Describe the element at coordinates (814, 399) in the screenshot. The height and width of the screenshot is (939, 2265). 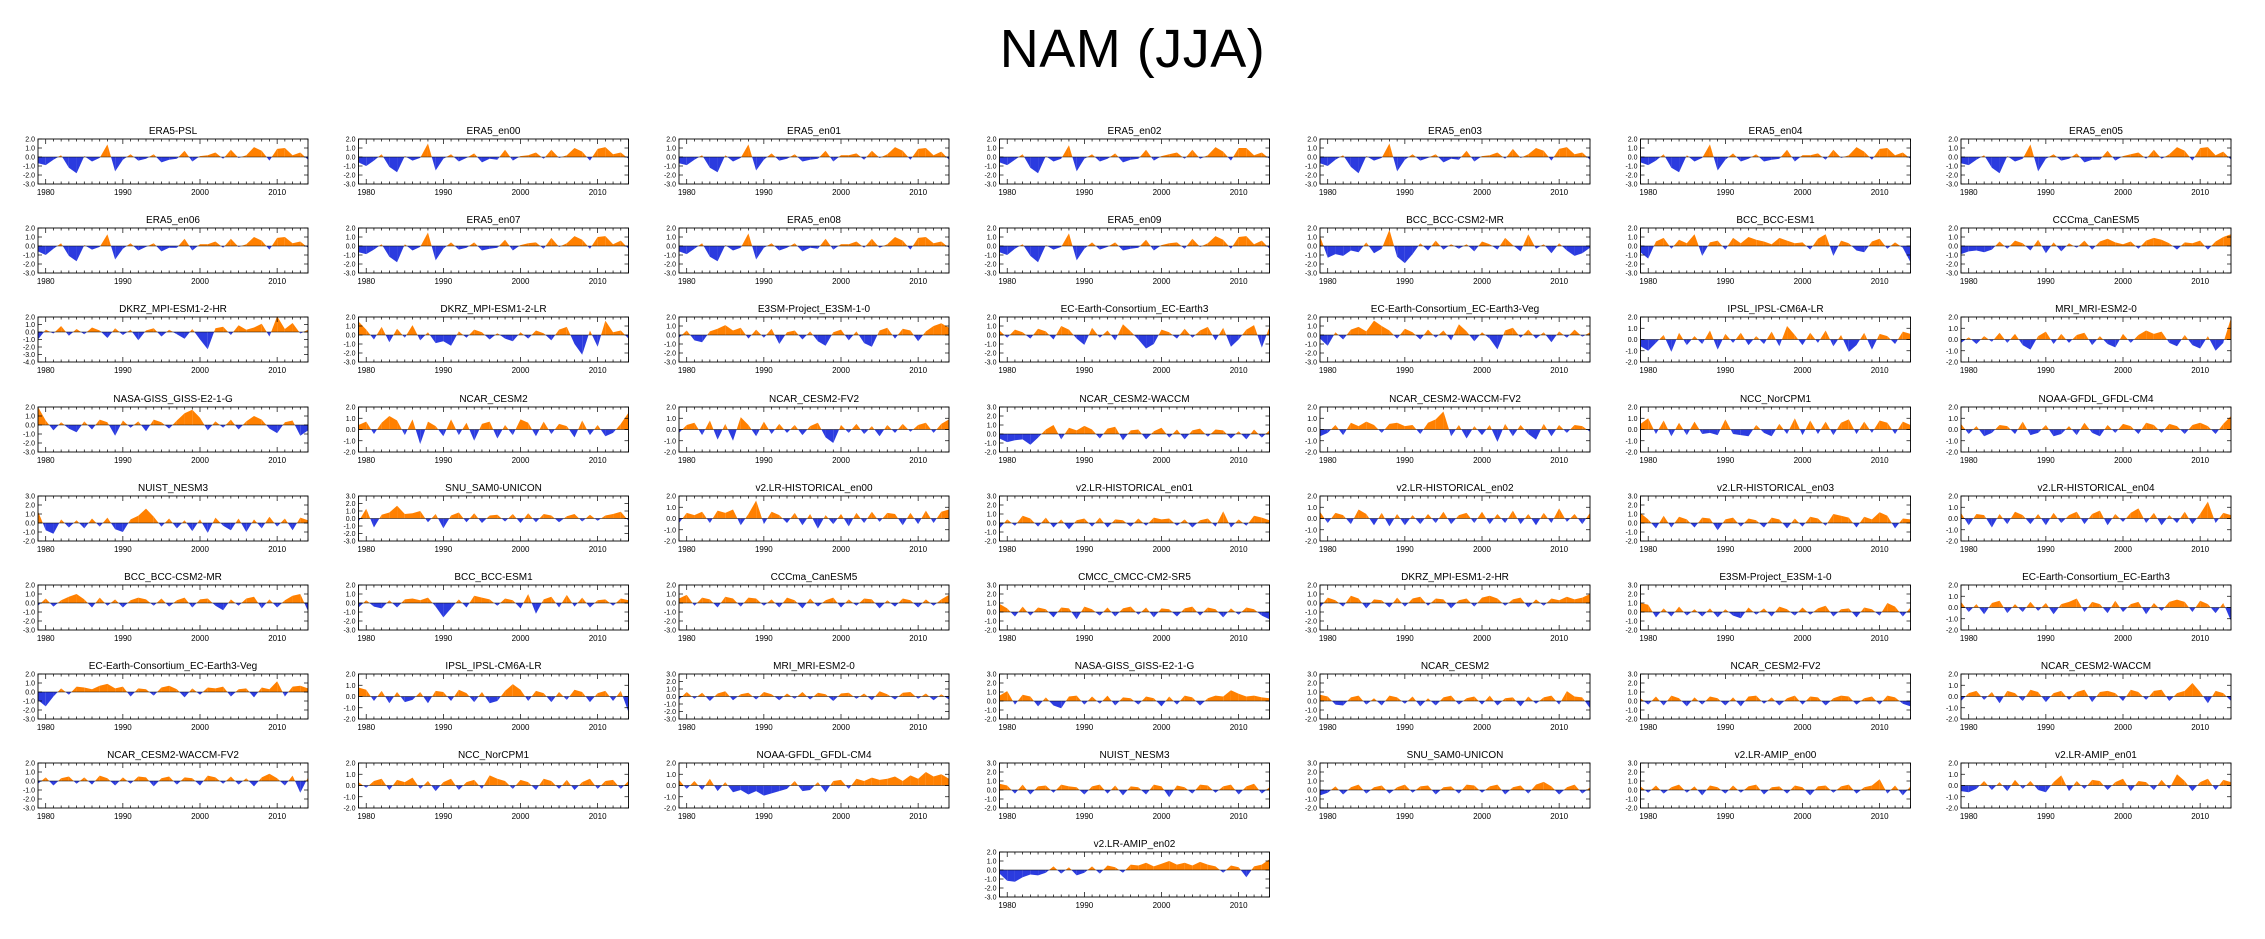
I see `panel-title: NCAR_CESM2-FV2` at that location.